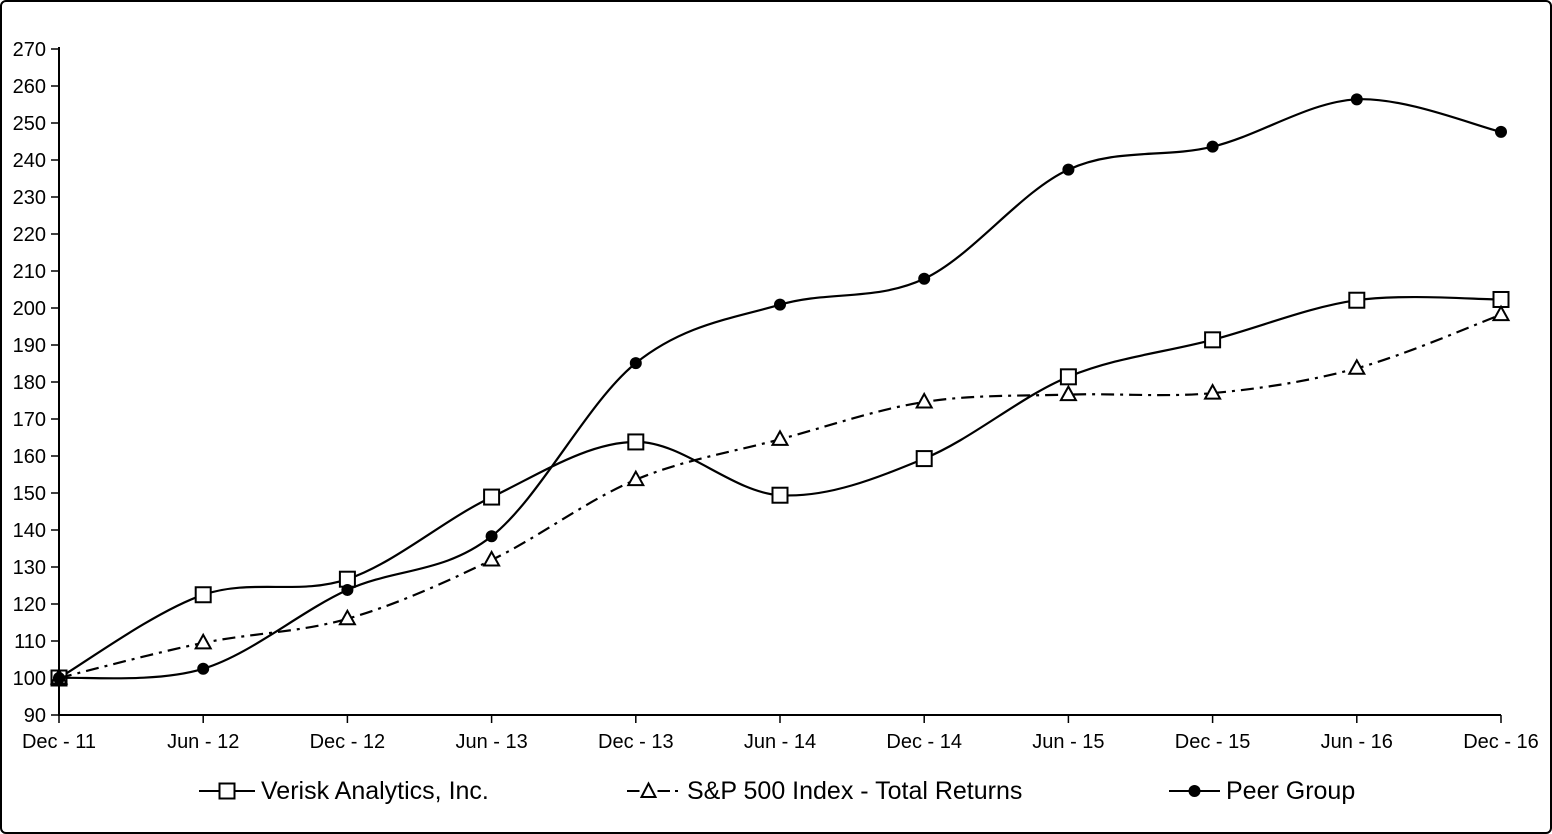  What do you see at coordinates (636, 742) in the screenshot?
I see `svg-text: Dec - 13` at bounding box center [636, 742].